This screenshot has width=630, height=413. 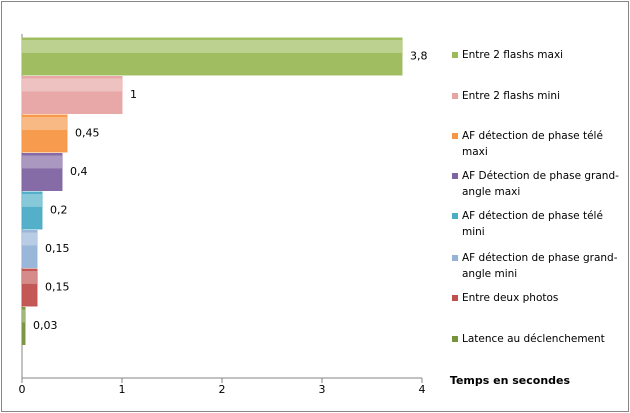 What do you see at coordinates (510, 380) in the screenshot?
I see `x-axis-title: Temps en secondes` at bounding box center [510, 380].